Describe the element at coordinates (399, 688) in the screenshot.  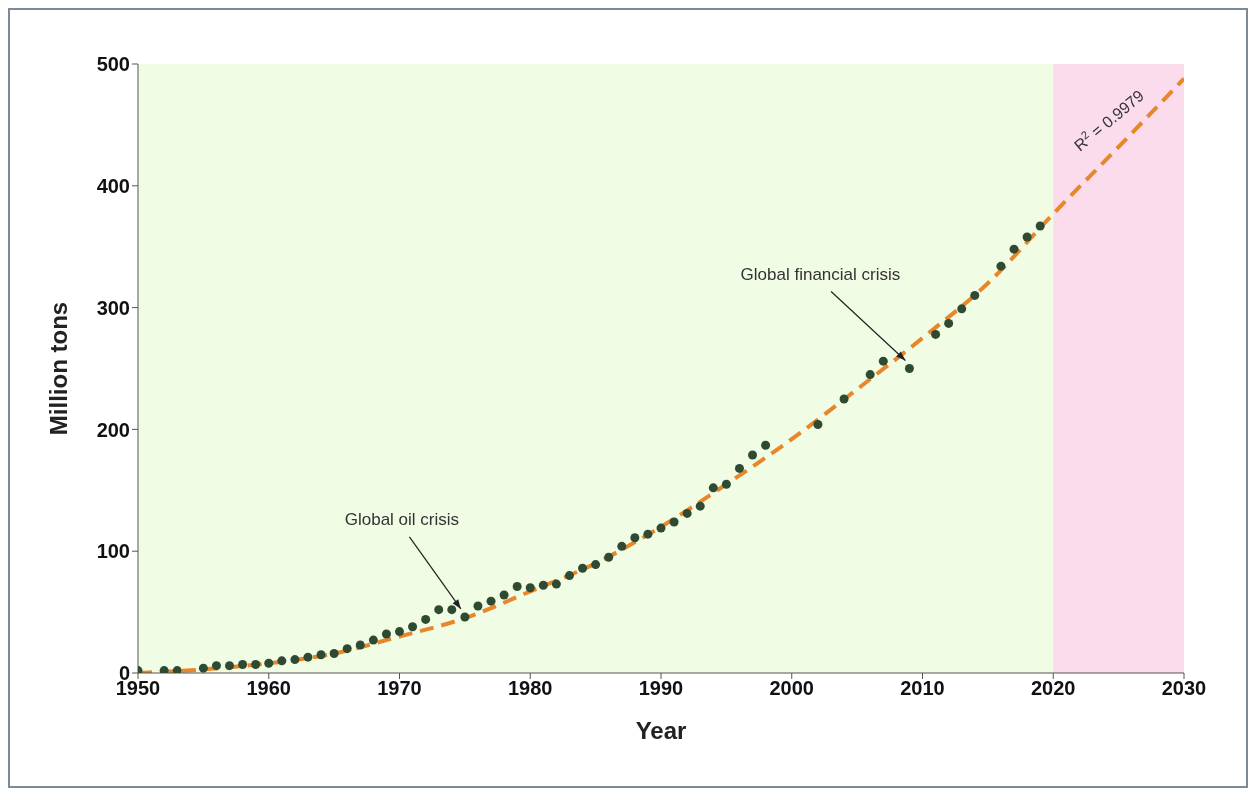
I see `x-tick-label: 1970` at that location.